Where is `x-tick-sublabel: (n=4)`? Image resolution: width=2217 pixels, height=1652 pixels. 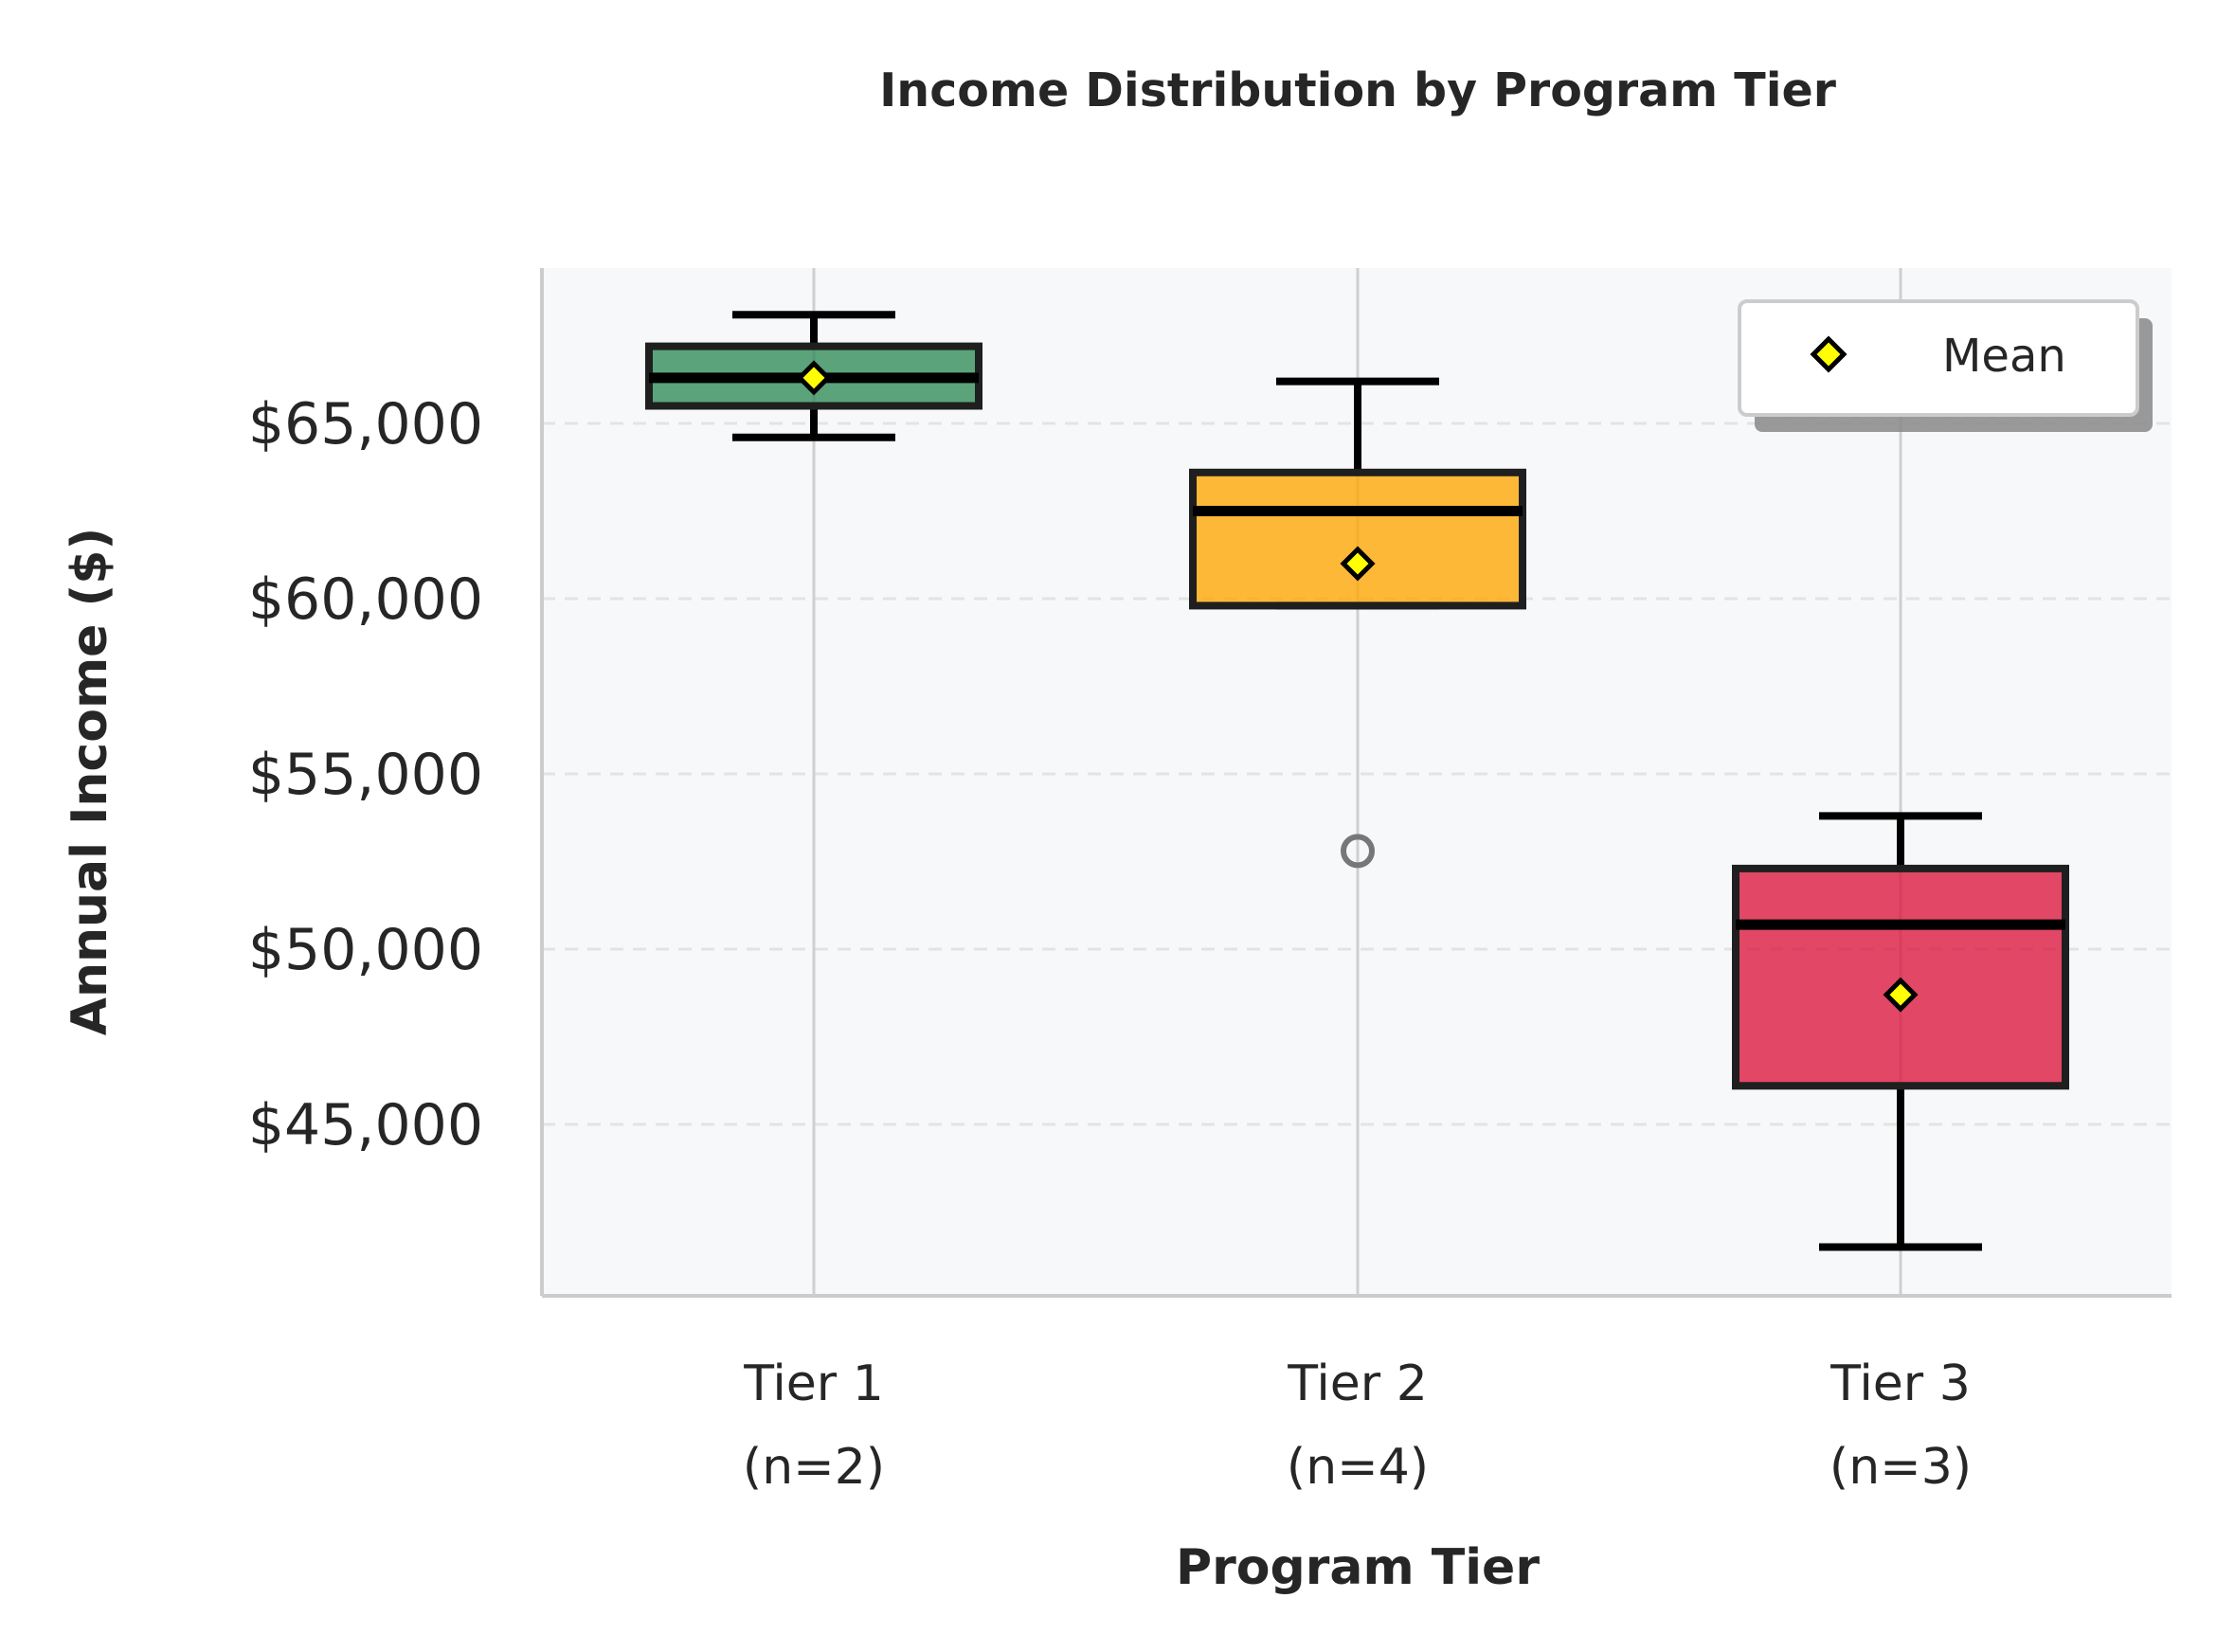
x-tick-sublabel: (n=4) is located at coordinates (1358, 1467).